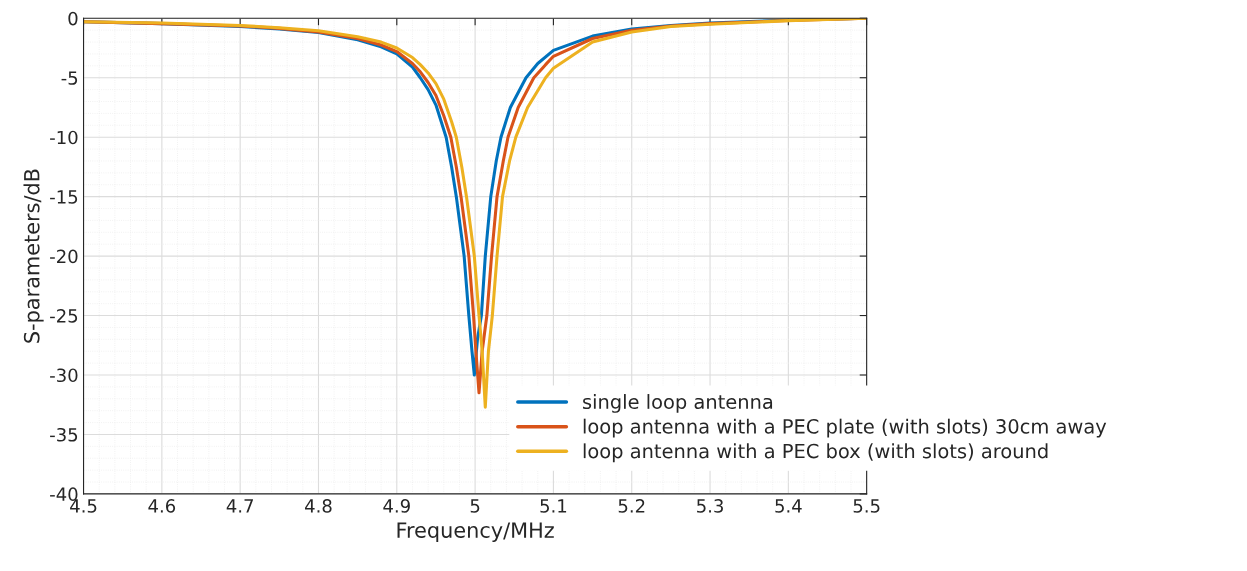 The image size is (1247, 571). What do you see at coordinates (631, 506) in the screenshot?
I see `x-tick-label: 5.2` at bounding box center [631, 506].